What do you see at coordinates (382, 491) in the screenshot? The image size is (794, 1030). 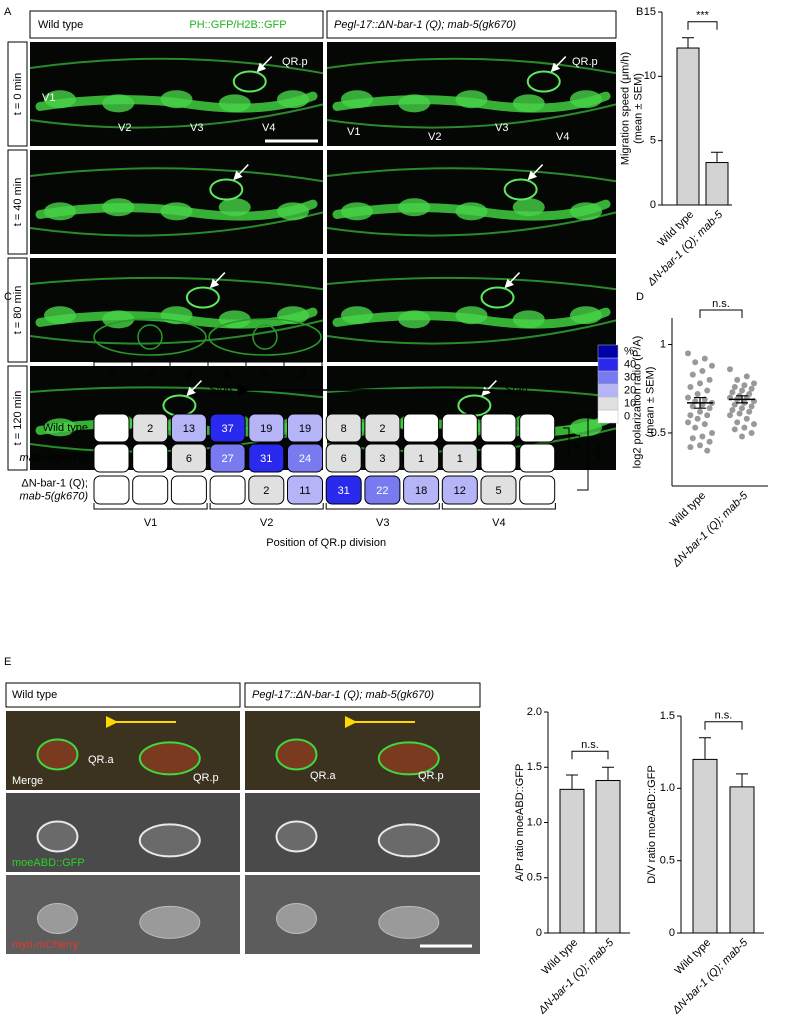 I see `cell-value: 22` at bounding box center [382, 491].